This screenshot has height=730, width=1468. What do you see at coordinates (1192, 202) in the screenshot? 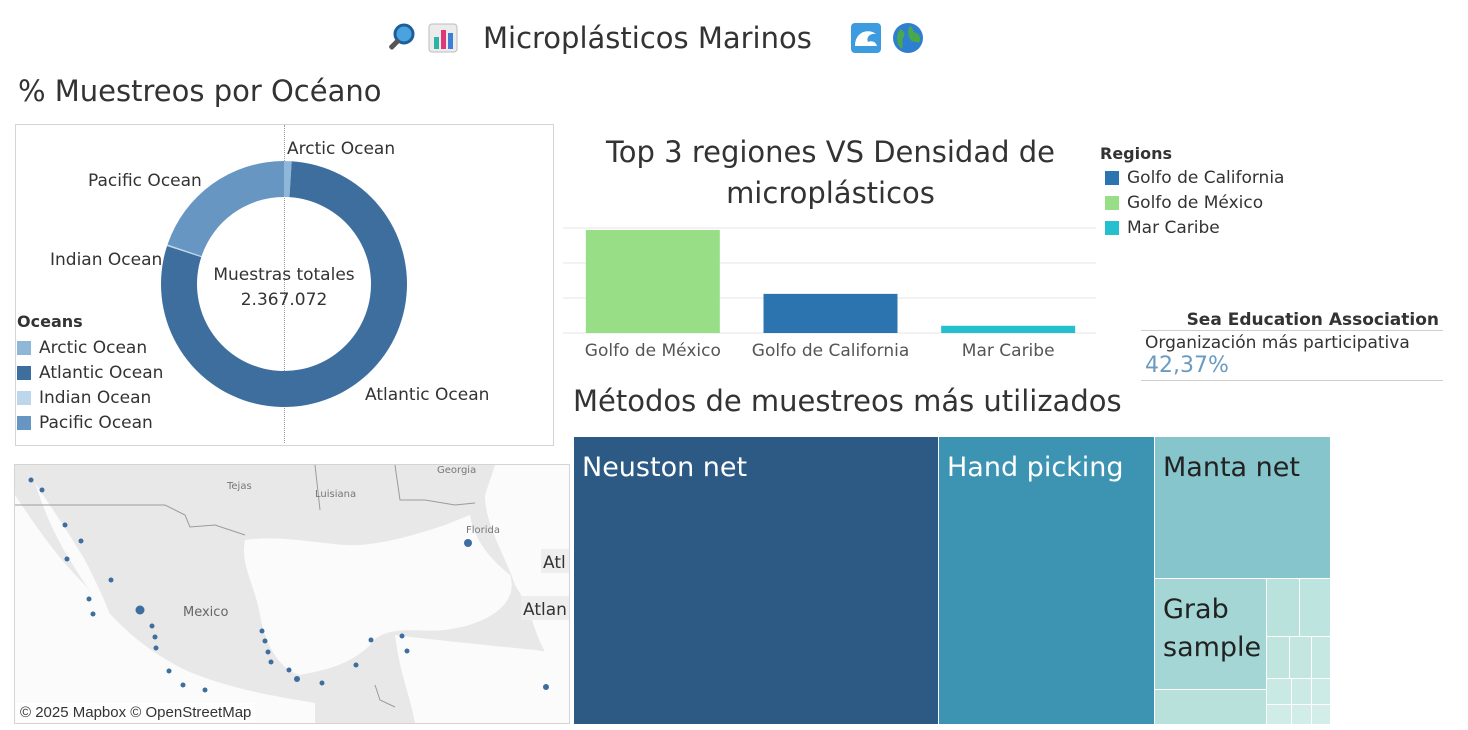
I see `legend-item-golfo-mexico: Golfo de México` at bounding box center [1192, 202].